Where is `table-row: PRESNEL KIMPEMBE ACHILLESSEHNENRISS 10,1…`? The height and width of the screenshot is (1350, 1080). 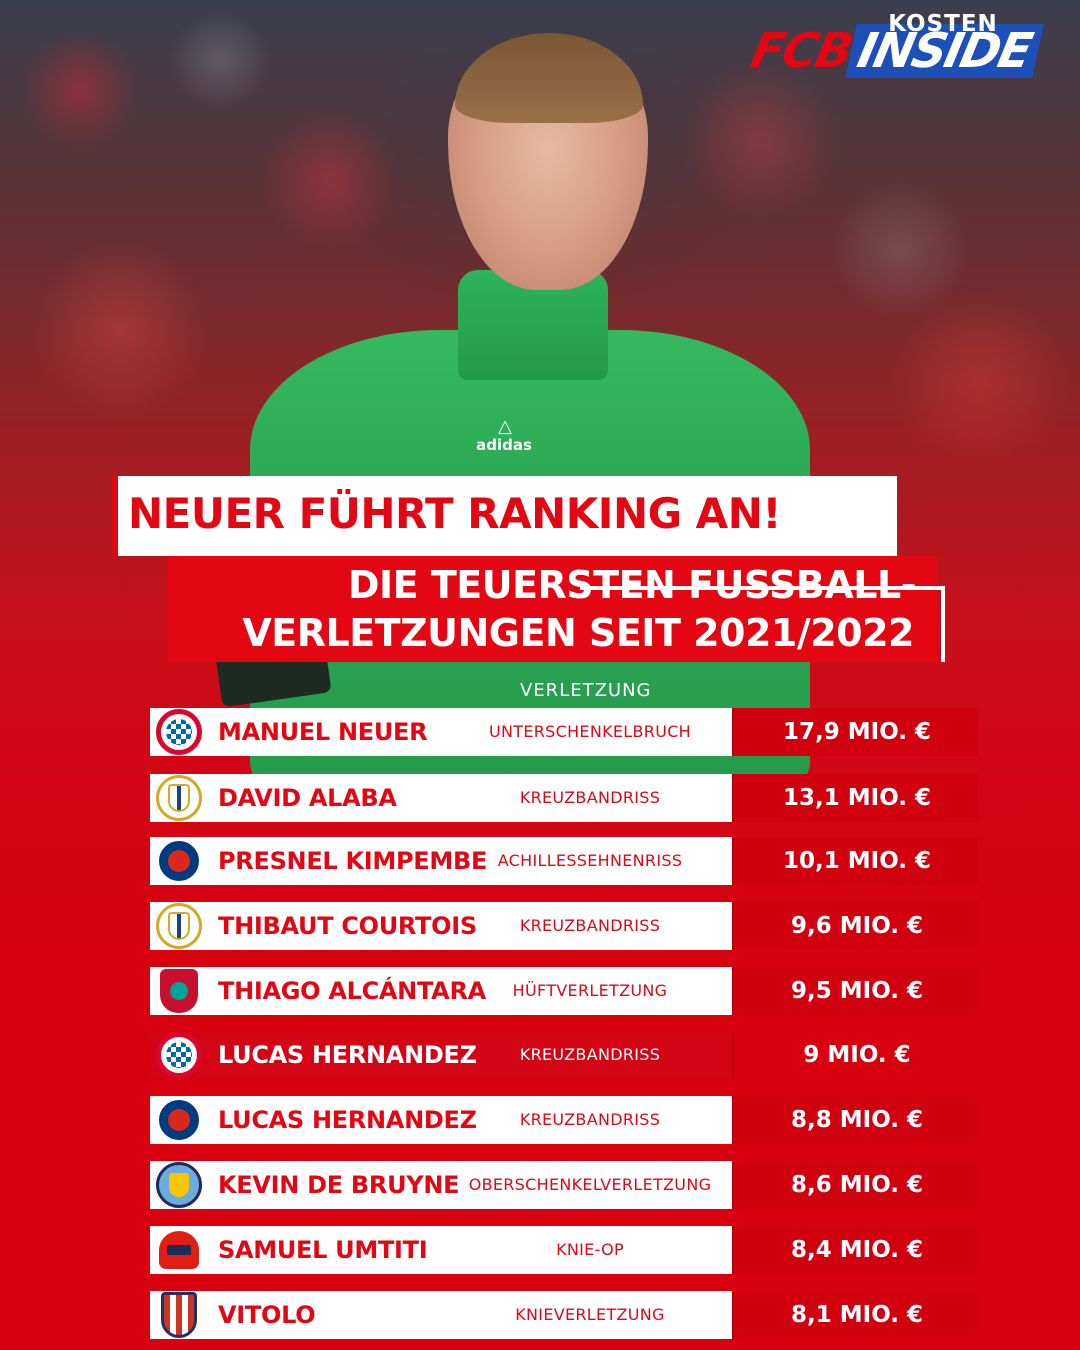
table-row: PRESNEL KIMPEMBE ACHILLESSEHNENRISS 10,1… is located at coordinates (565, 861).